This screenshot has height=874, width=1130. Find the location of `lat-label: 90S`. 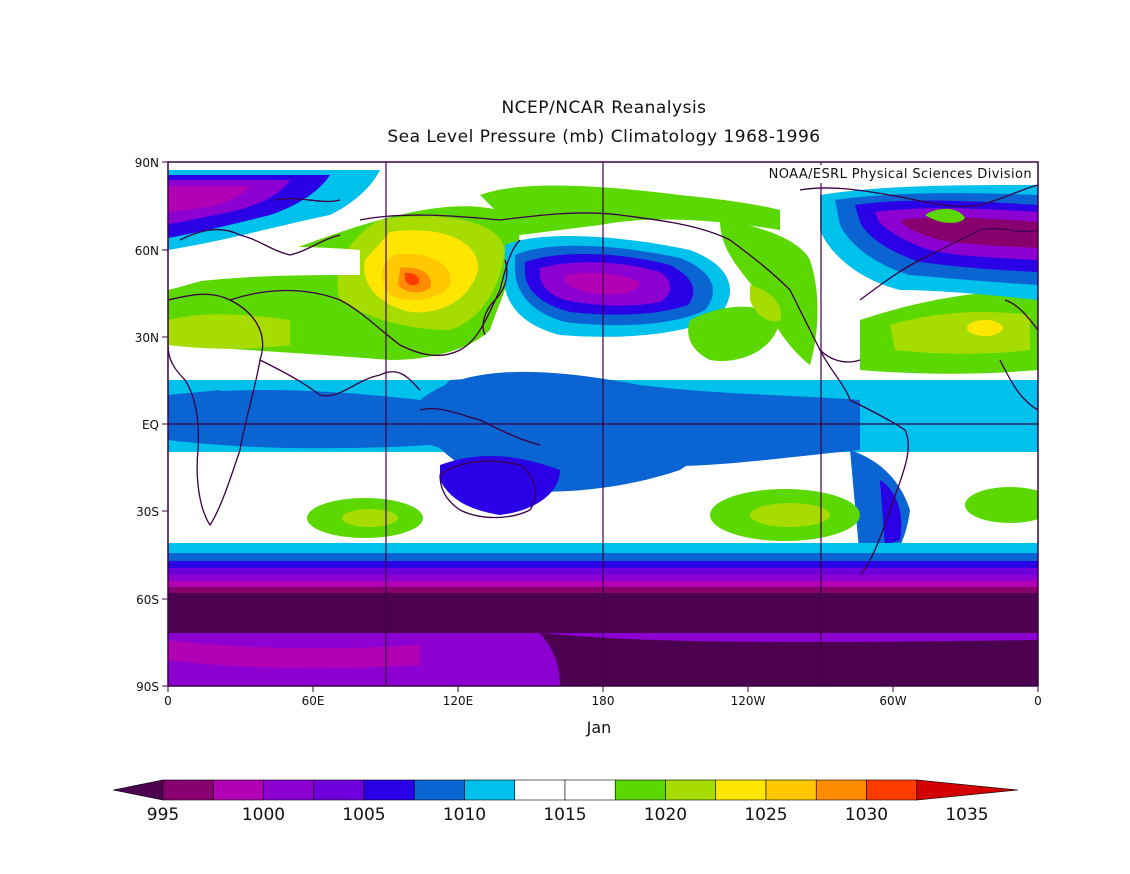

lat-label: 90S is located at coordinates (147, 687).